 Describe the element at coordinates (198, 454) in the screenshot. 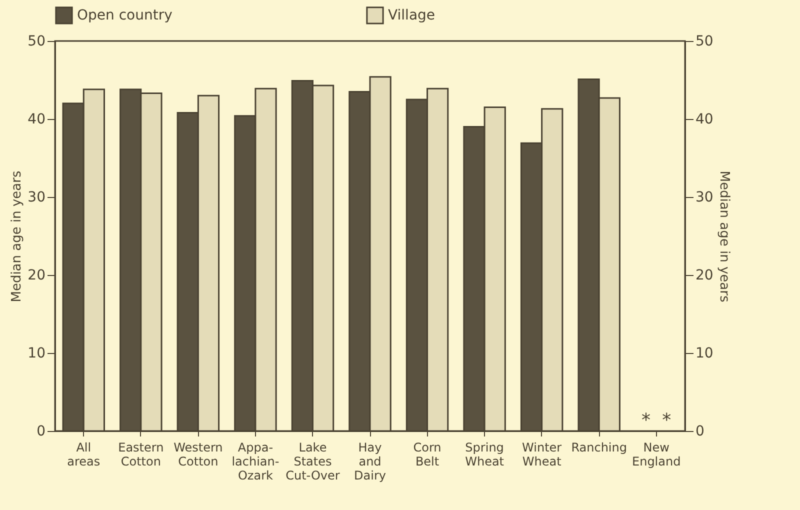

I see `x-tick-label: Western Cotton` at that location.